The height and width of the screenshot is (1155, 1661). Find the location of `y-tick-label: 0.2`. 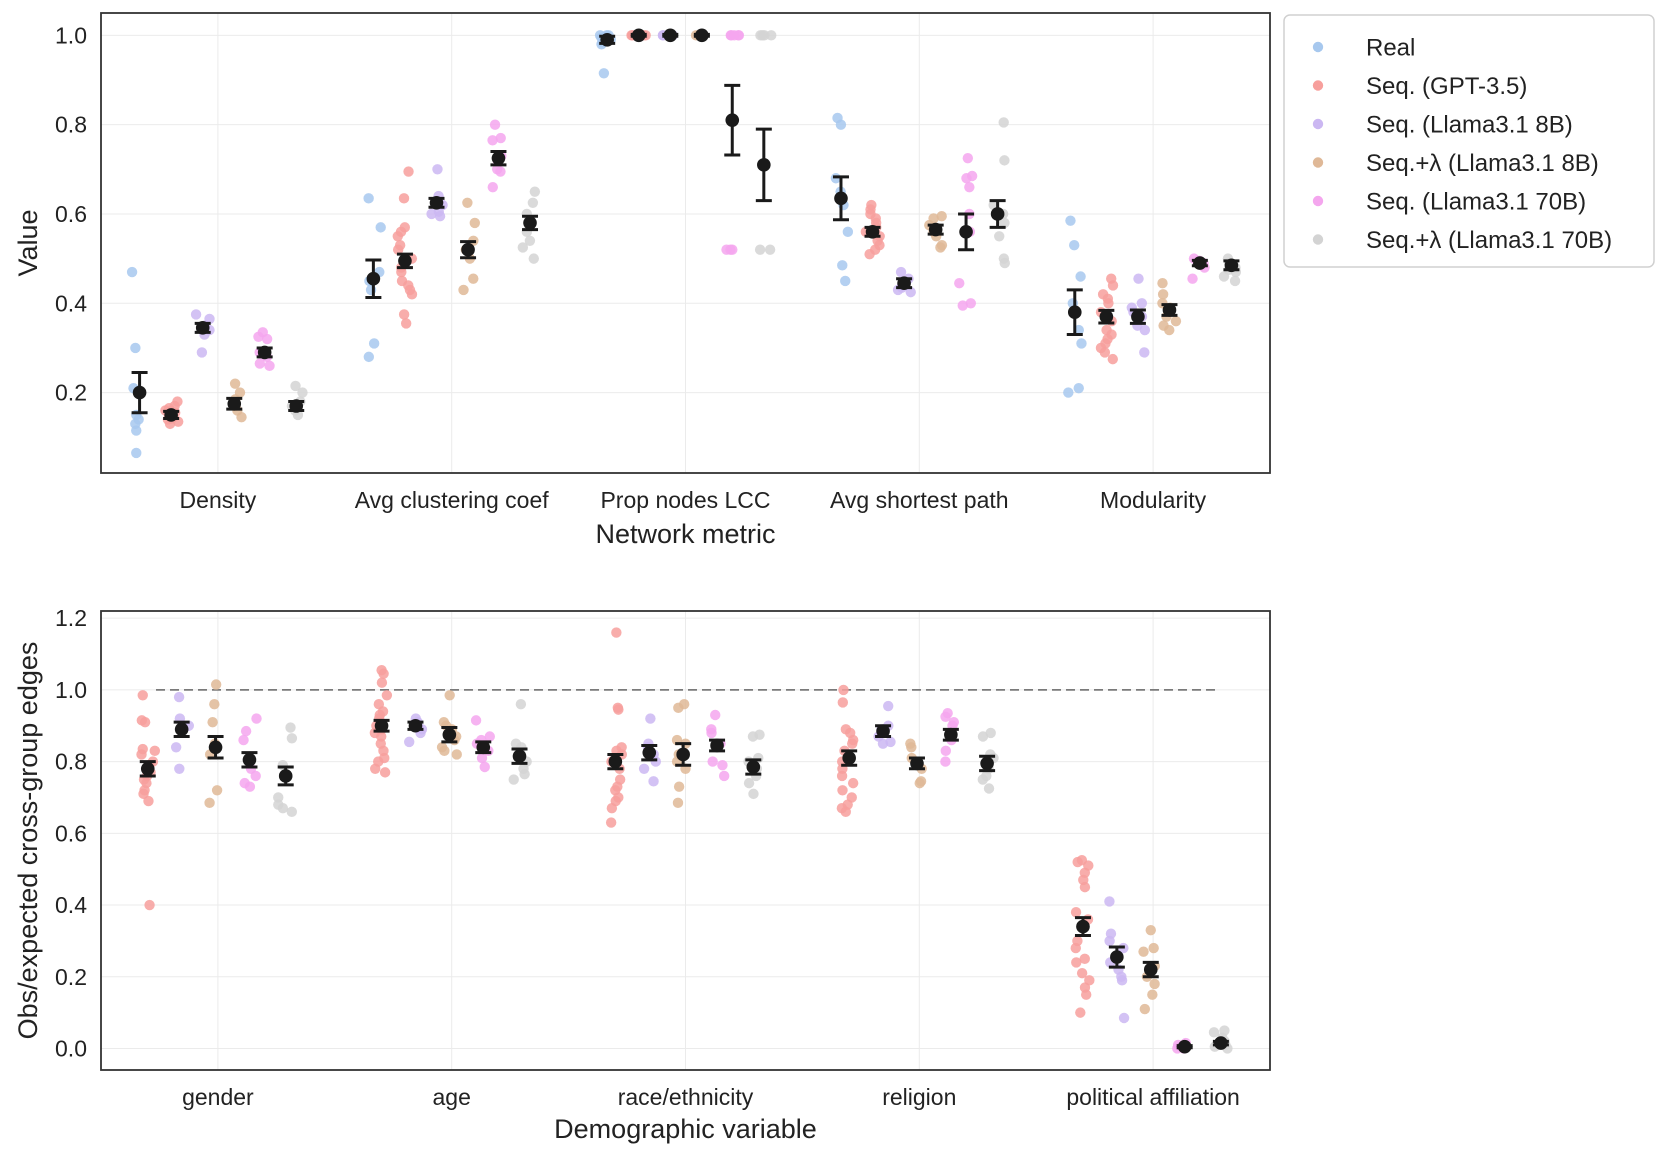

y-tick-label: 0.2 is located at coordinates (71, 977).